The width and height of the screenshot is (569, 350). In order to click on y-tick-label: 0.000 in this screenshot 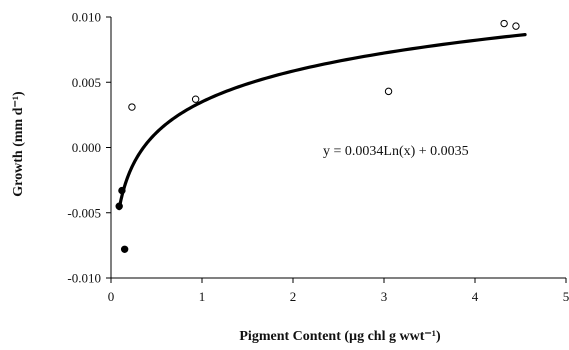, I will do `click(86, 147)`.